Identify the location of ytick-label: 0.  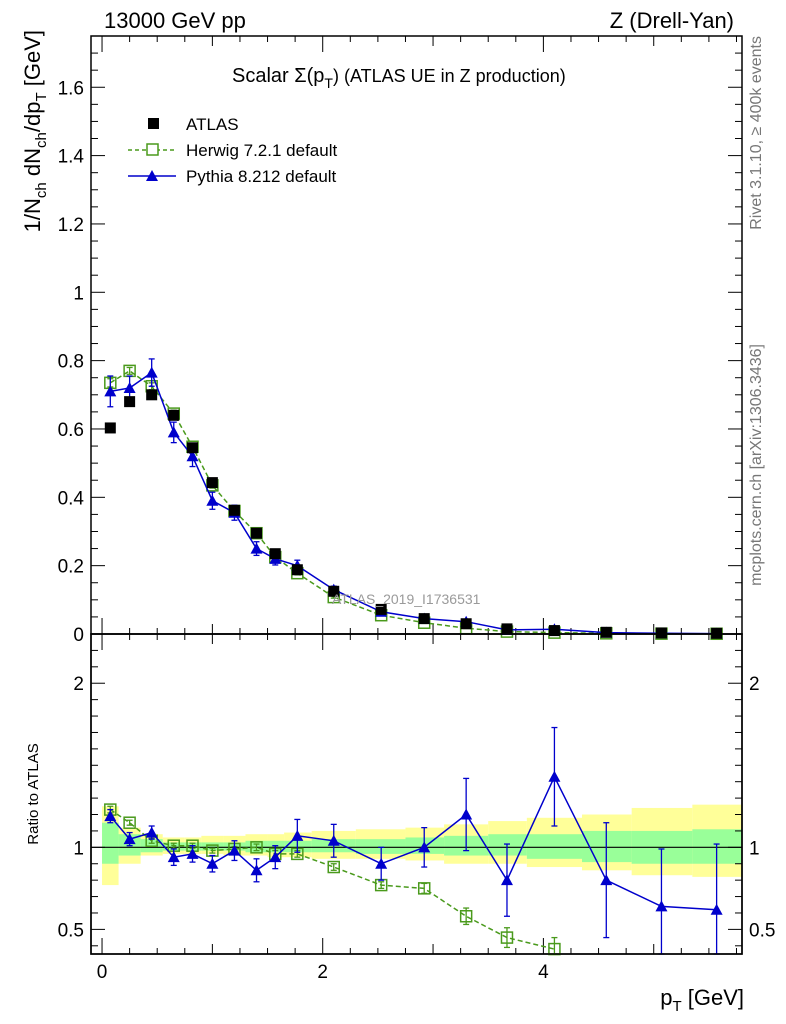
(78, 635).